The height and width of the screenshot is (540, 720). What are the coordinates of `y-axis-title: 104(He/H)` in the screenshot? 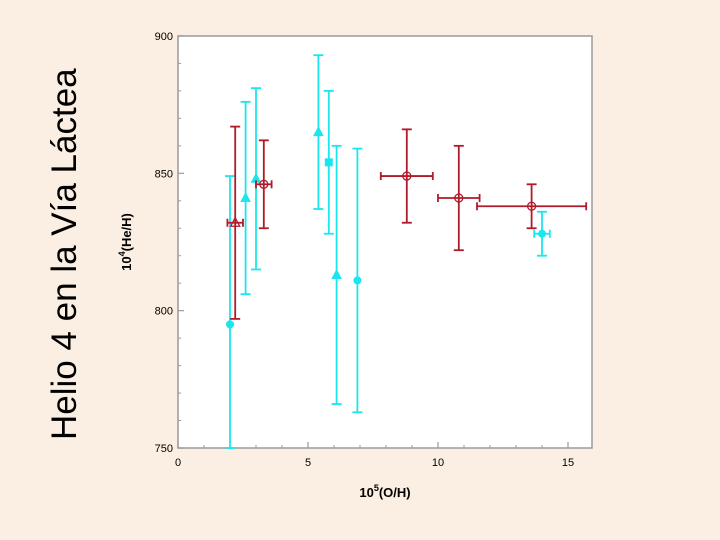 It's located at (125, 242).